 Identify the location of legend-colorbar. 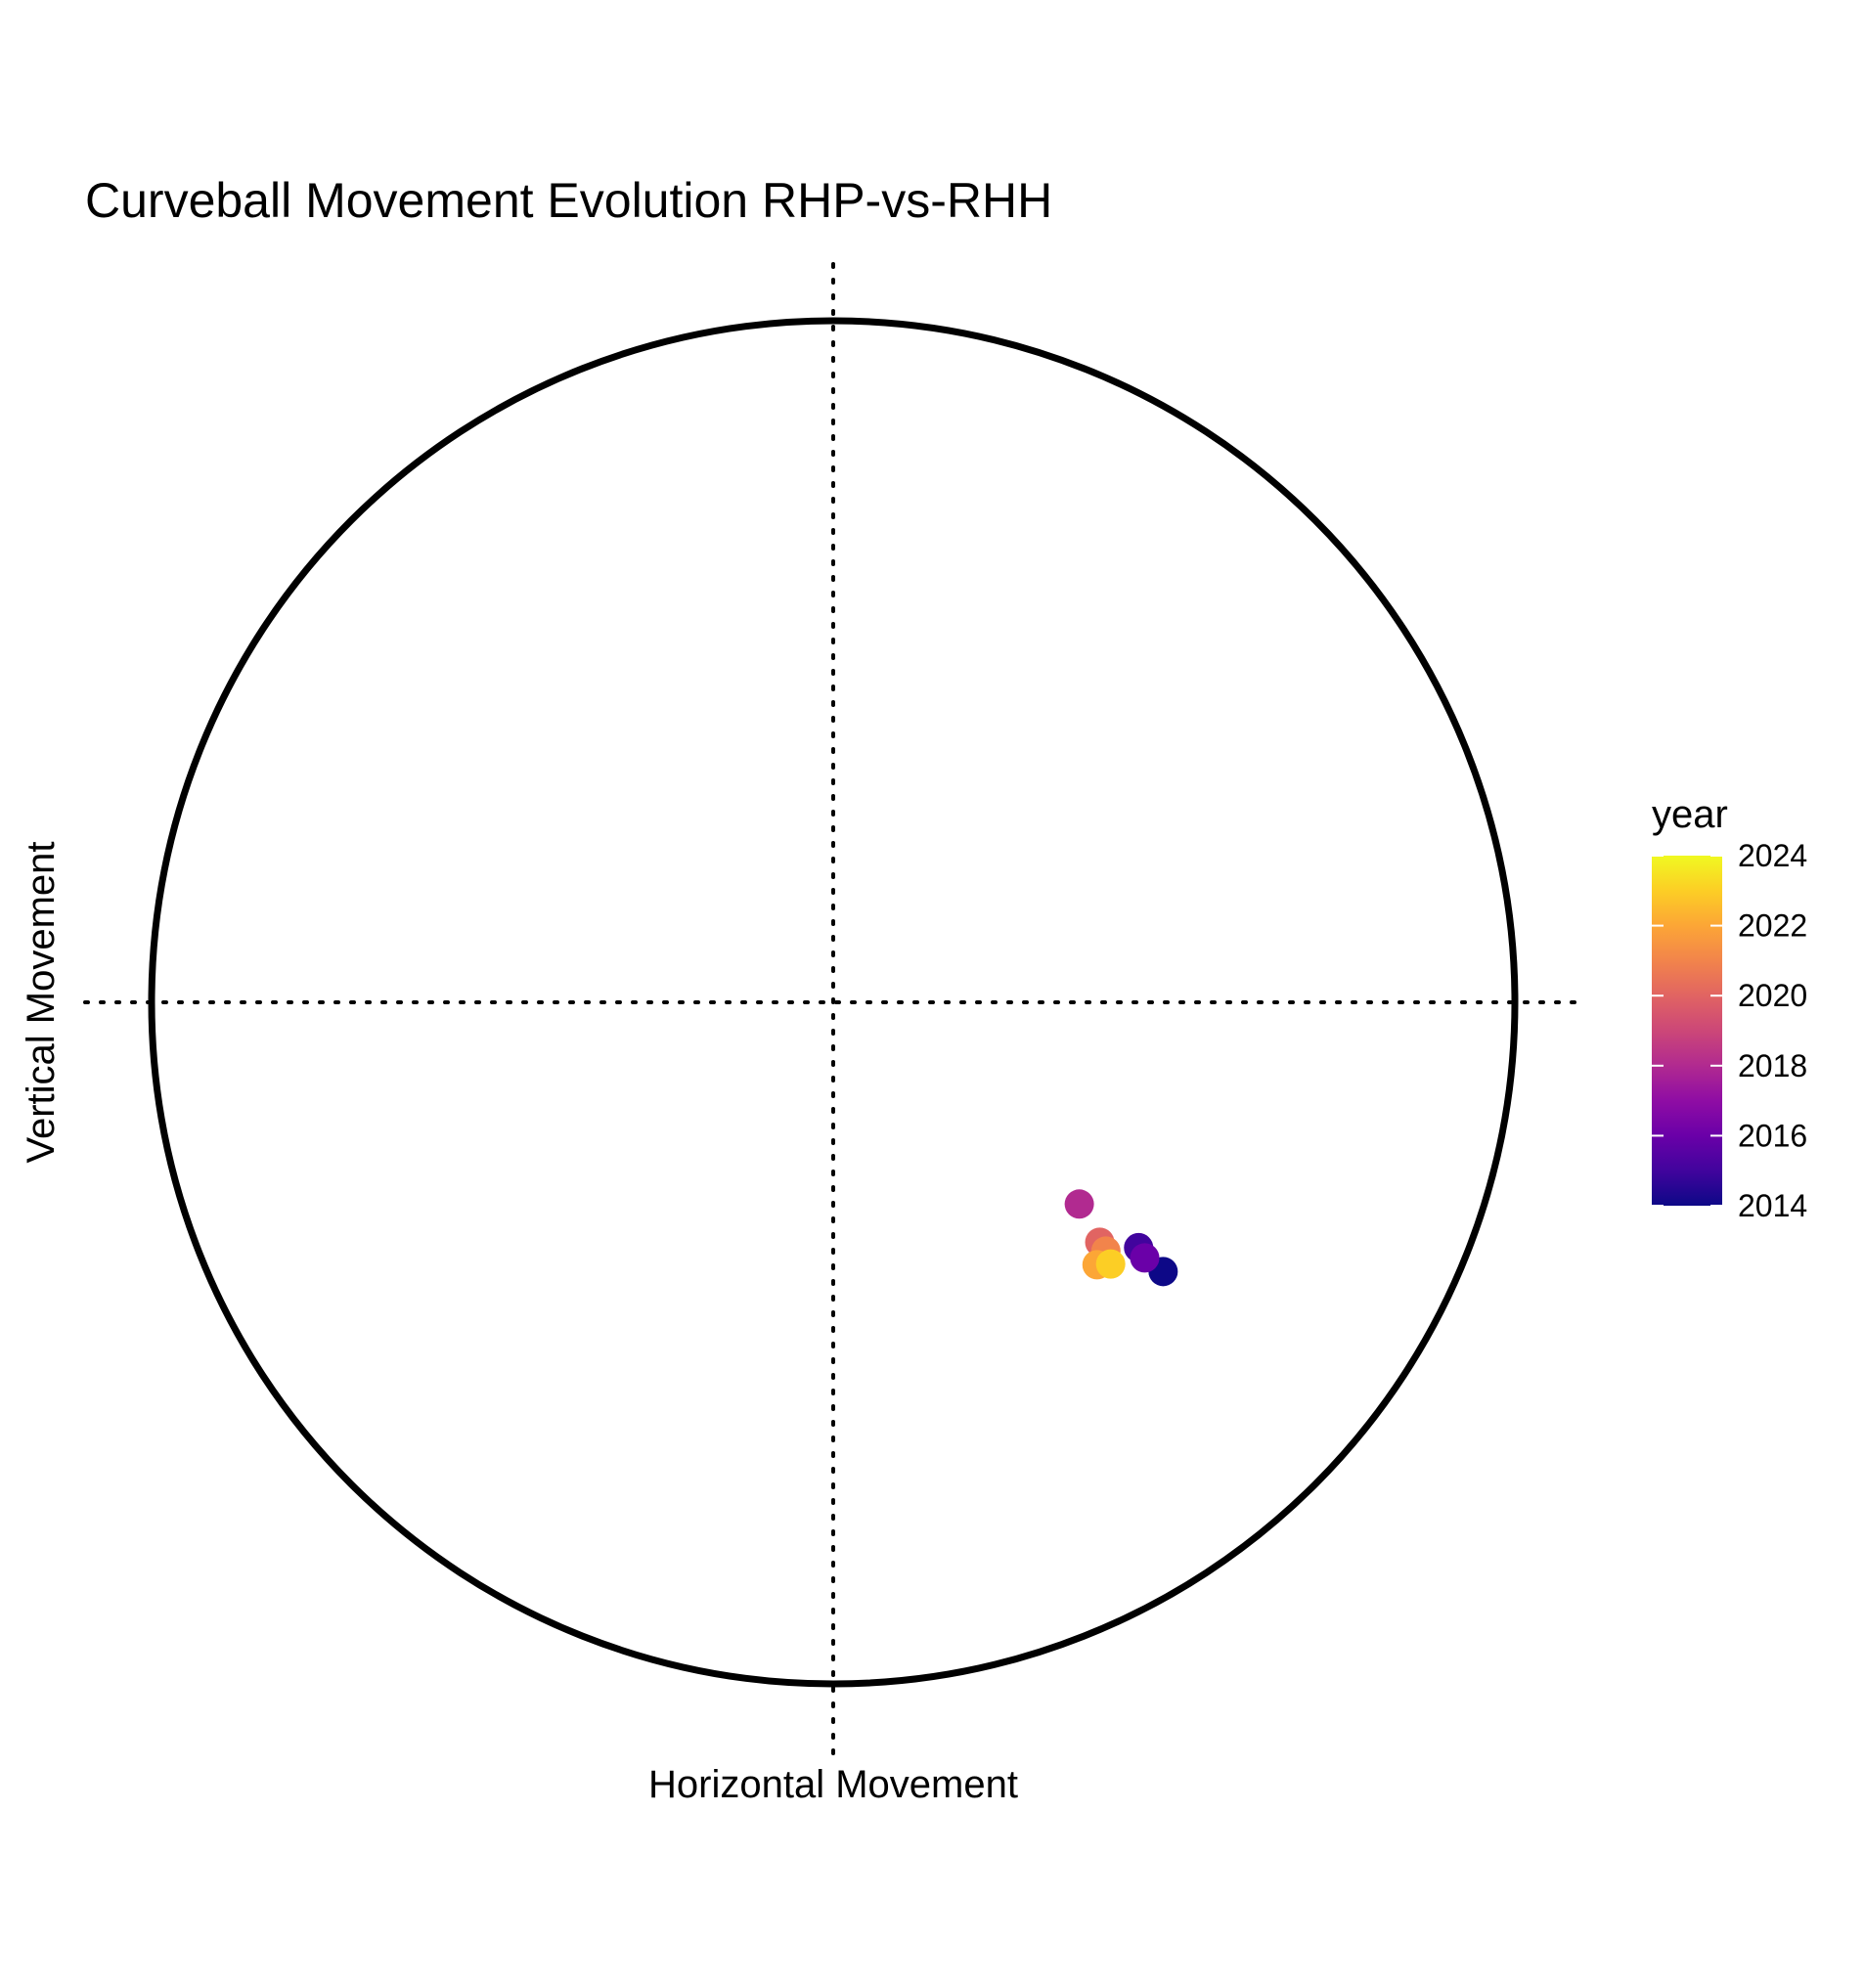
(1687, 1031).